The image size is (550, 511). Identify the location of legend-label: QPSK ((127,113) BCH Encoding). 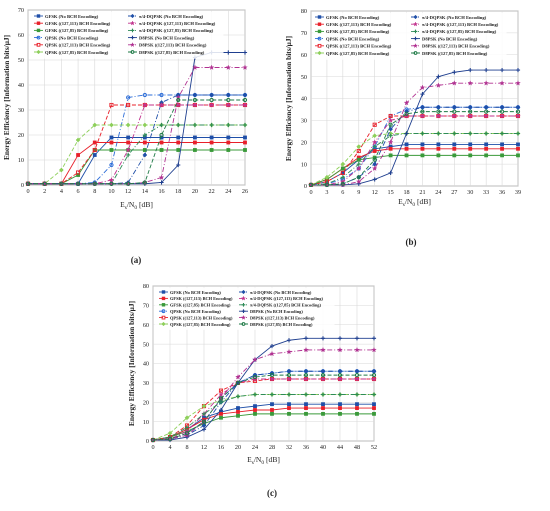
(359, 46).